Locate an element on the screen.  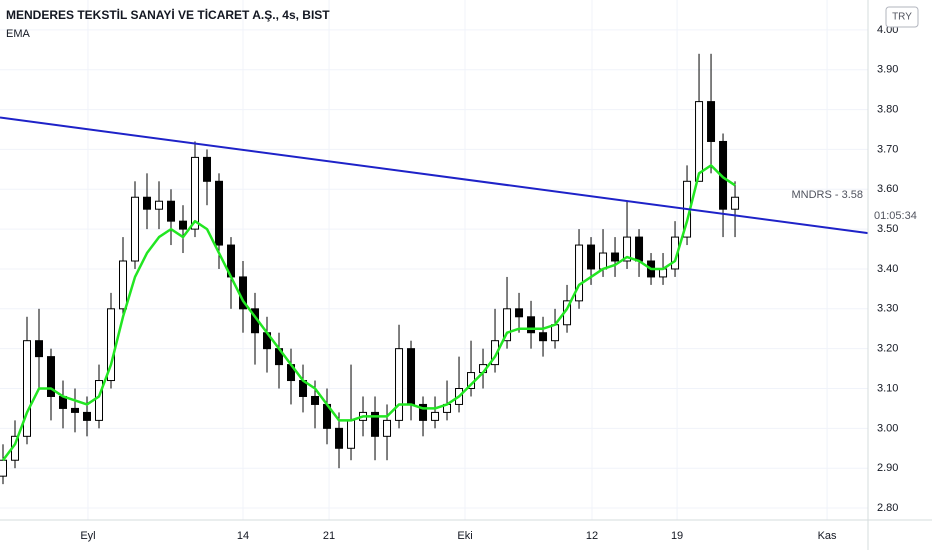
currency-label: TRY is located at coordinates (902, 17).